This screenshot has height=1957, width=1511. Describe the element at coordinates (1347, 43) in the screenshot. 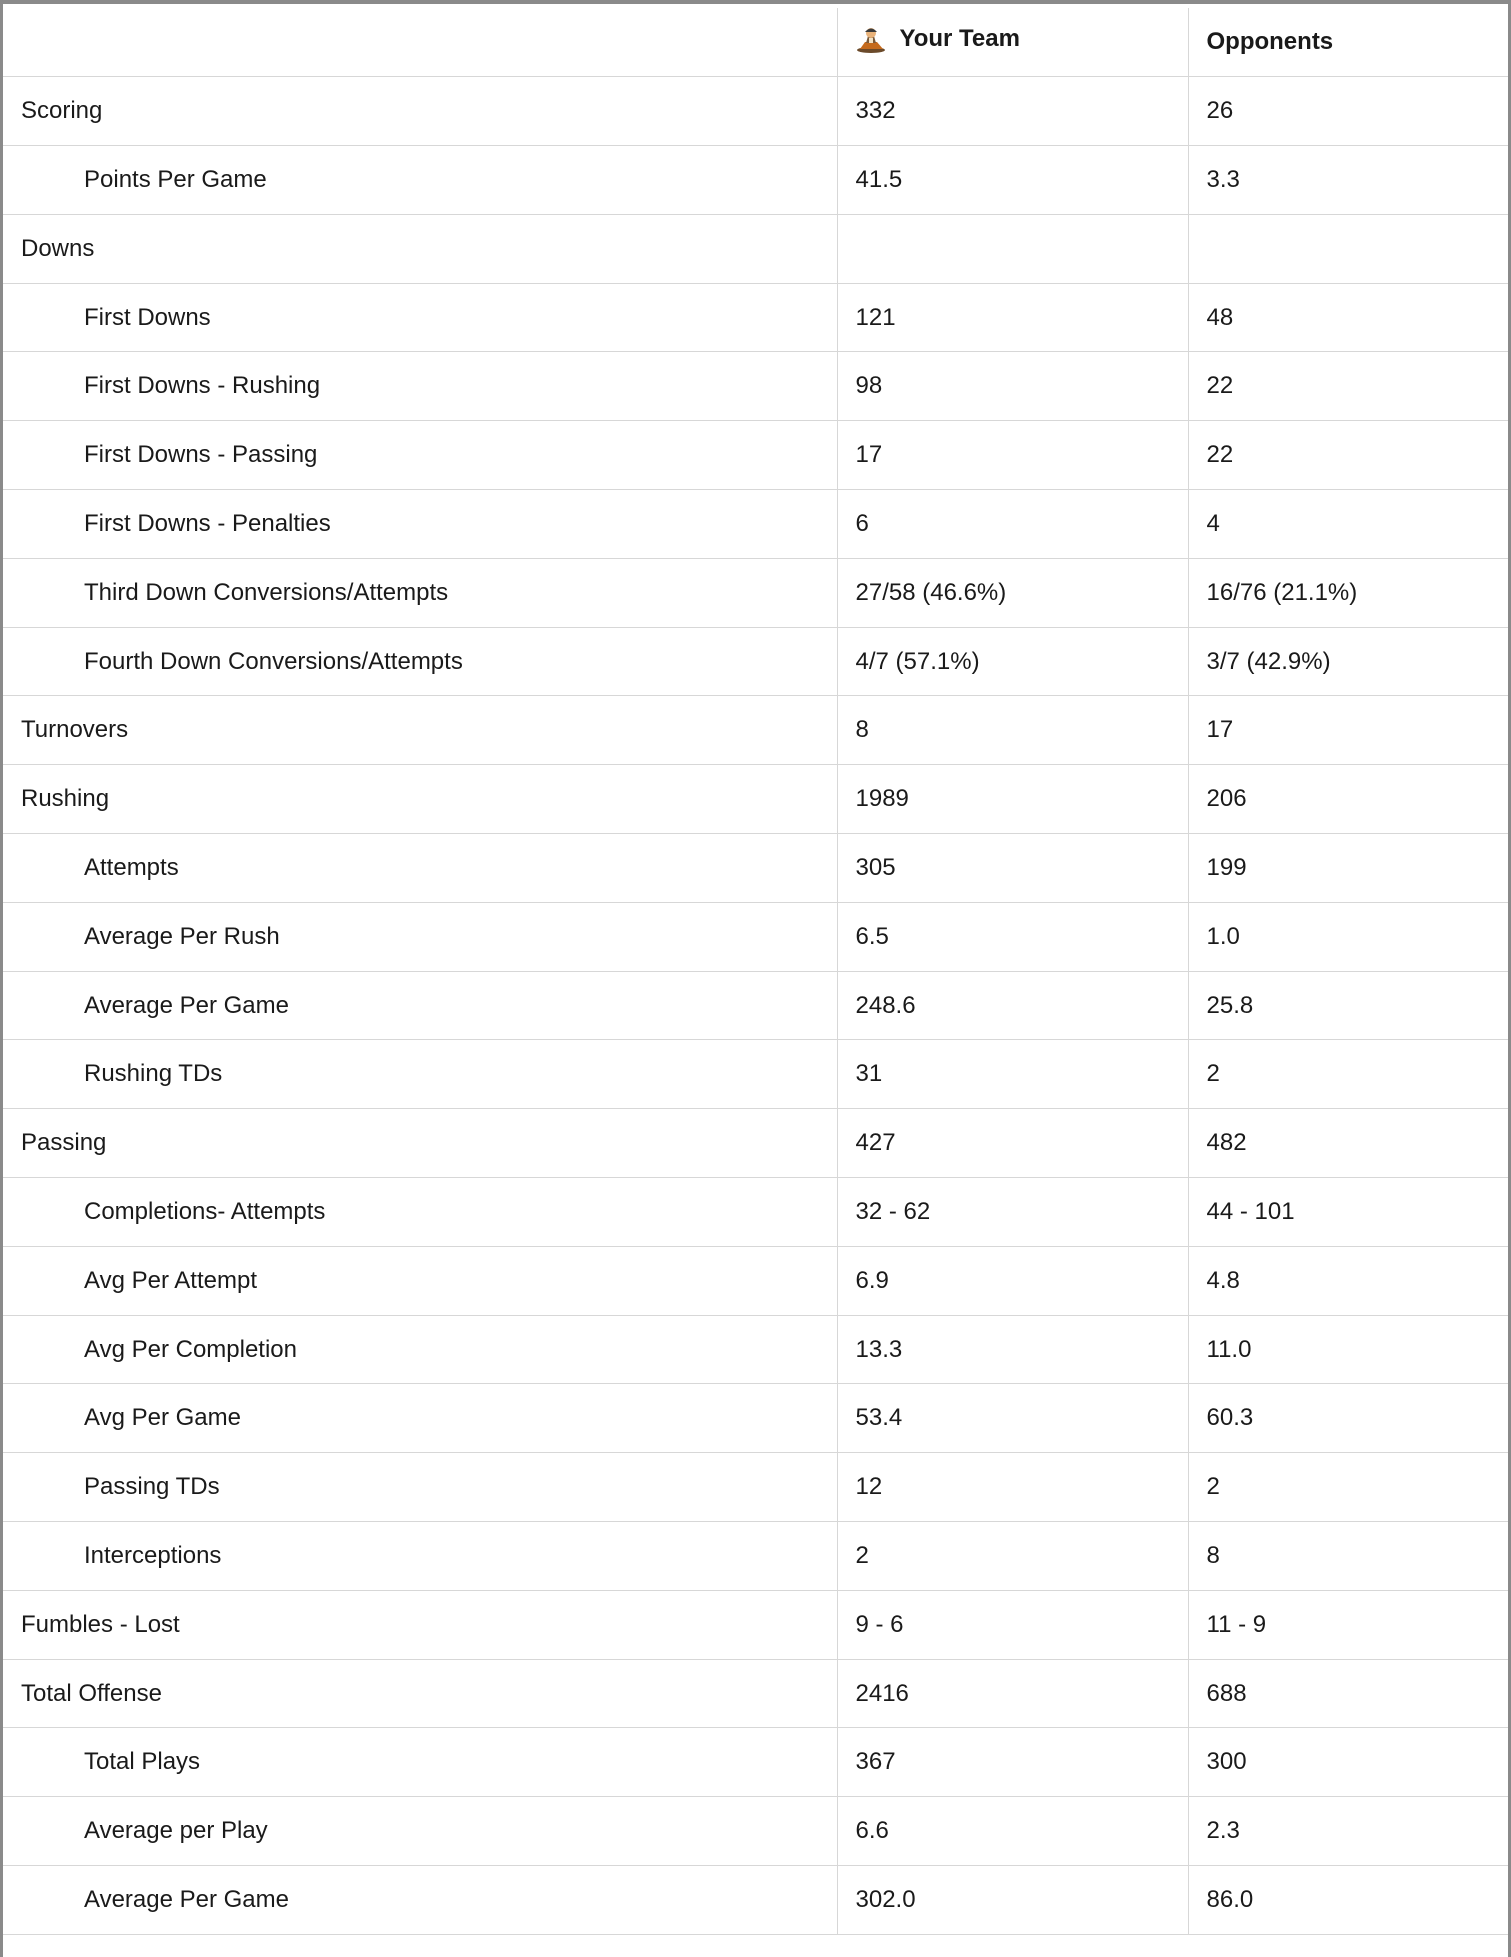

I see `opponents-column-header: Opponents` at that location.